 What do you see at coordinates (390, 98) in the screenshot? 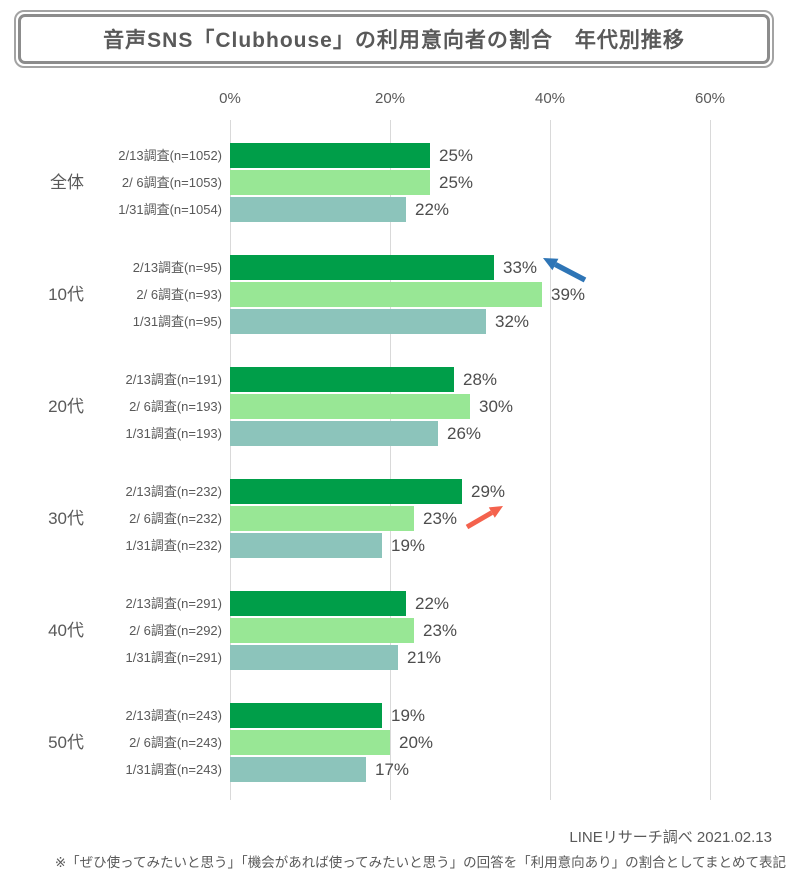
I see `x-axis-tick-20: 20%` at bounding box center [390, 98].